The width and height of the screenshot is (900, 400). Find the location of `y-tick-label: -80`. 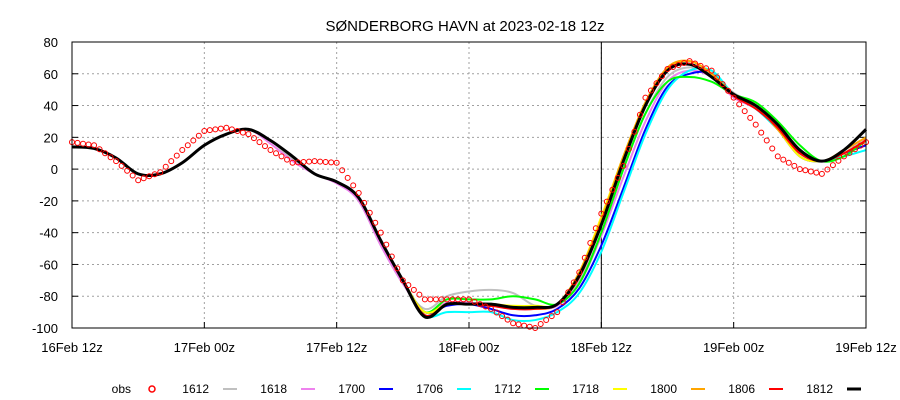

y-tick-label: -80 is located at coordinates (48, 296).